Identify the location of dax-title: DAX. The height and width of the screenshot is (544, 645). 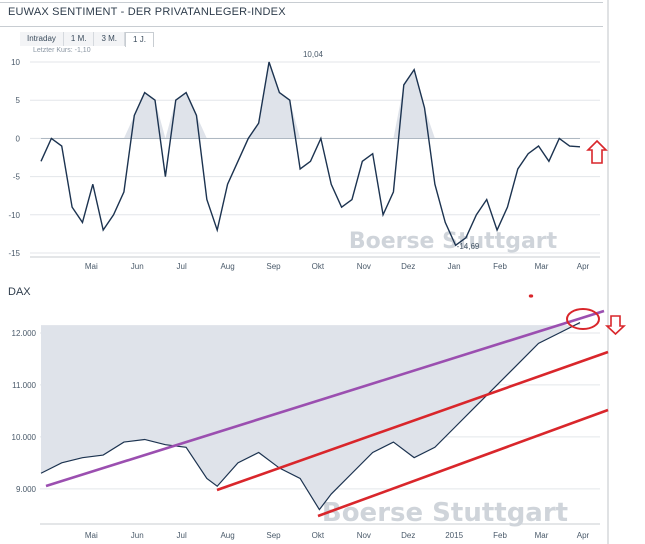
(19, 292).